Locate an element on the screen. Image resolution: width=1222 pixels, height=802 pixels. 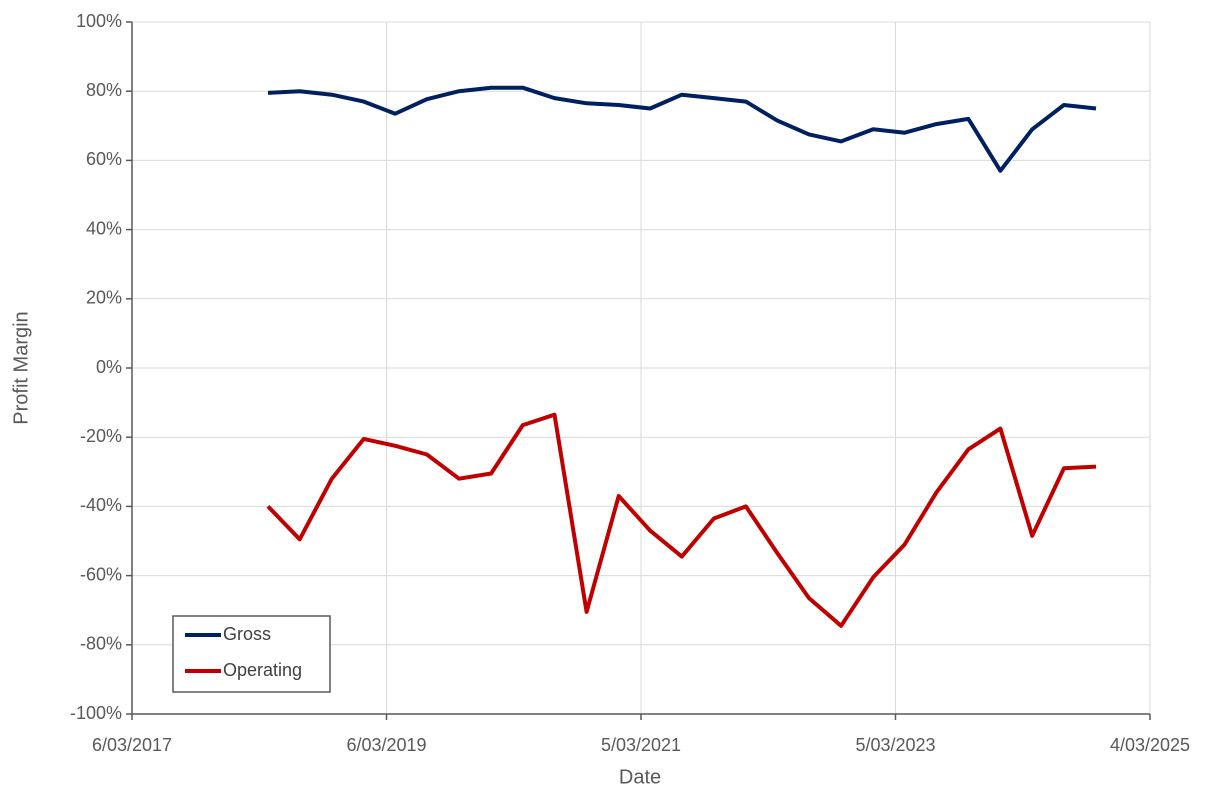
y-tick-label: 80% is located at coordinates (104, 90).